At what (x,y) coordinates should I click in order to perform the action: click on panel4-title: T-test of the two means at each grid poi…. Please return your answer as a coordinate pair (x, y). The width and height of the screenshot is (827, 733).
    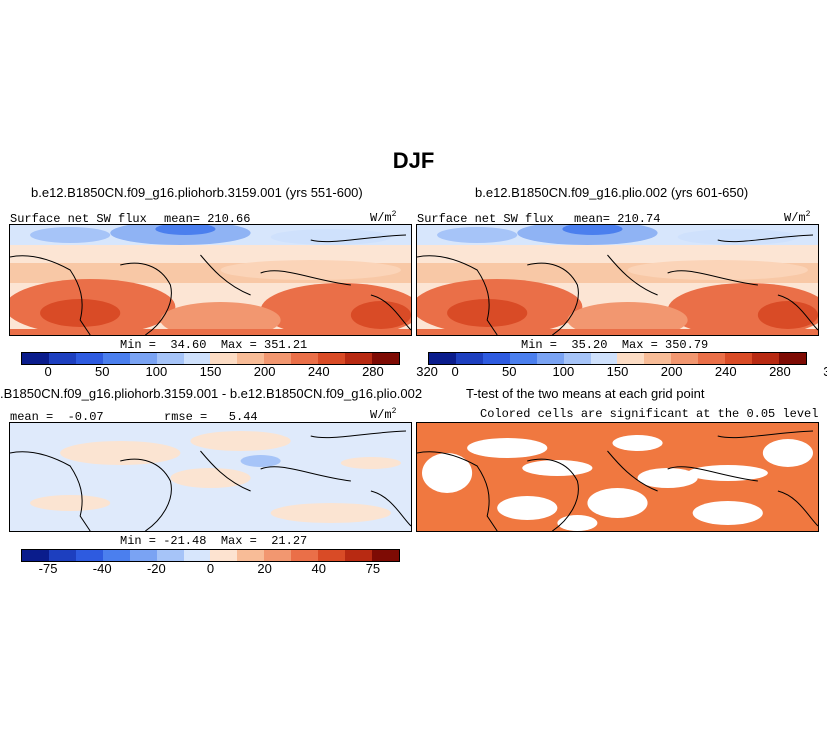
    Looking at the image, I should click on (585, 393).